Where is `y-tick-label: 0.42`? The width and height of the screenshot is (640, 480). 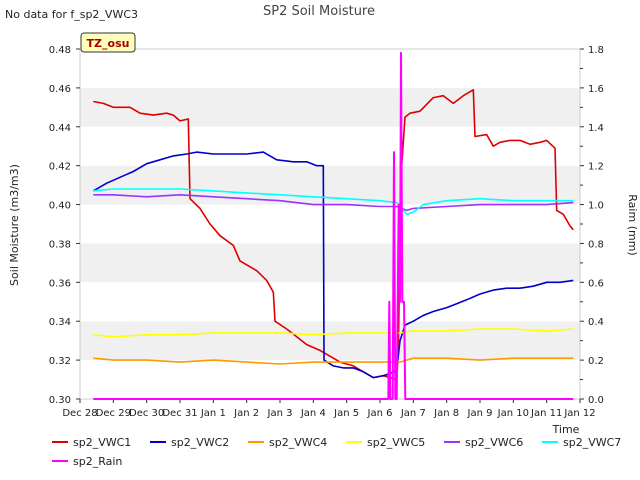 y-tick-label: 0.42 is located at coordinates (60, 167).